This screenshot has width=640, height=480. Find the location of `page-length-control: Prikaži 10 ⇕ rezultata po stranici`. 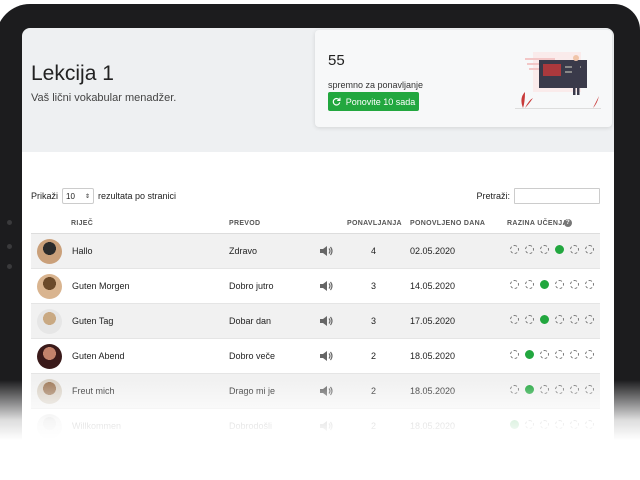

page-length-control: Prikaži 10 ⇕ rezultata po stranici is located at coordinates (103, 196).